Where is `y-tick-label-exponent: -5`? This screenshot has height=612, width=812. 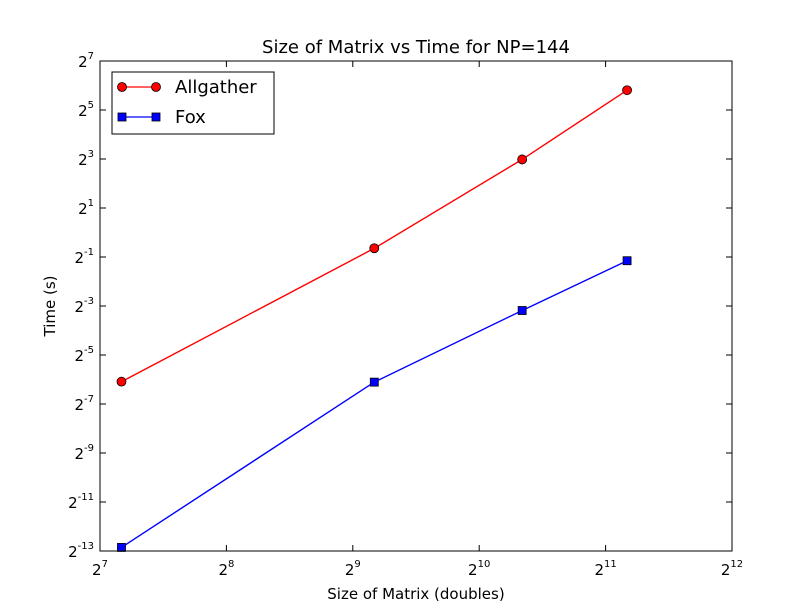
y-tick-label-exponent: -5 is located at coordinates (89, 350).